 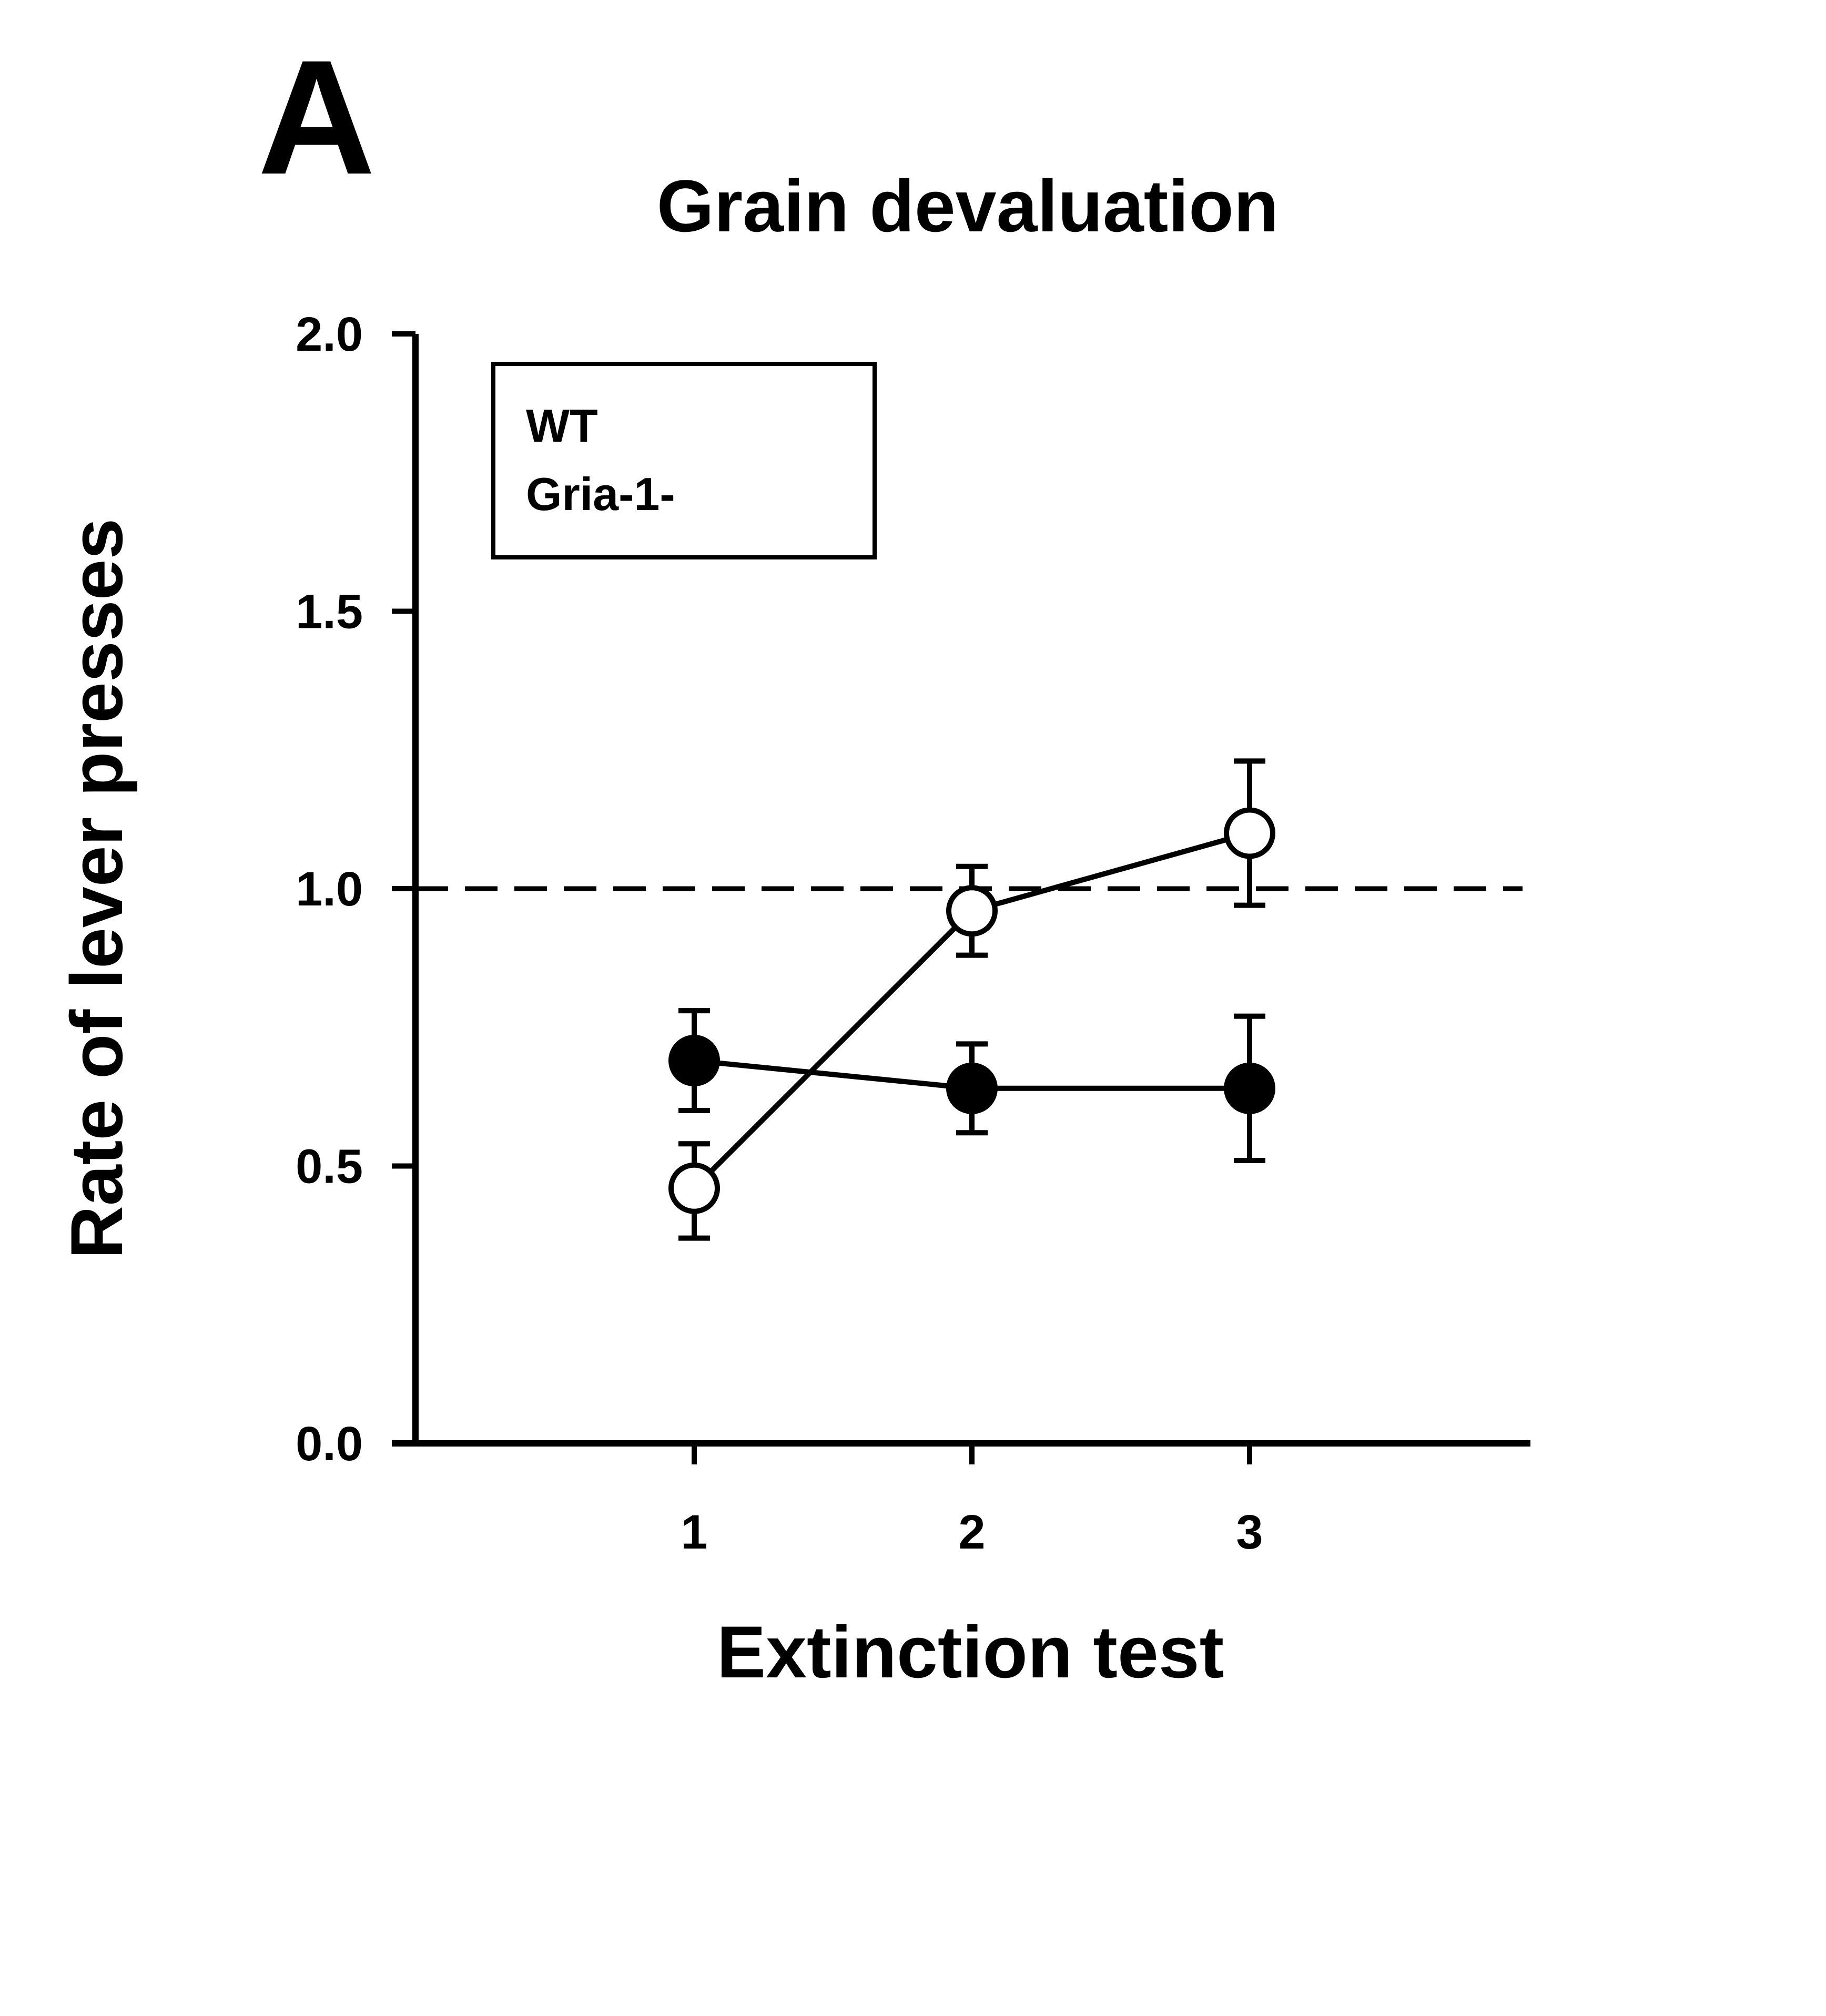 What do you see at coordinates (329, 1444) in the screenshot?
I see `y-tick-label: 0.0` at bounding box center [329, 1444].